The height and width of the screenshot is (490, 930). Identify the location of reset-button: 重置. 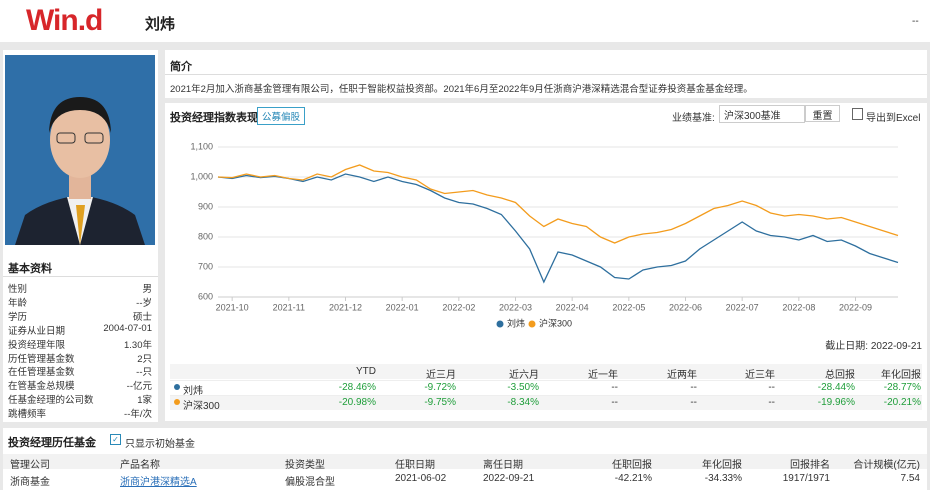
(822, 113).